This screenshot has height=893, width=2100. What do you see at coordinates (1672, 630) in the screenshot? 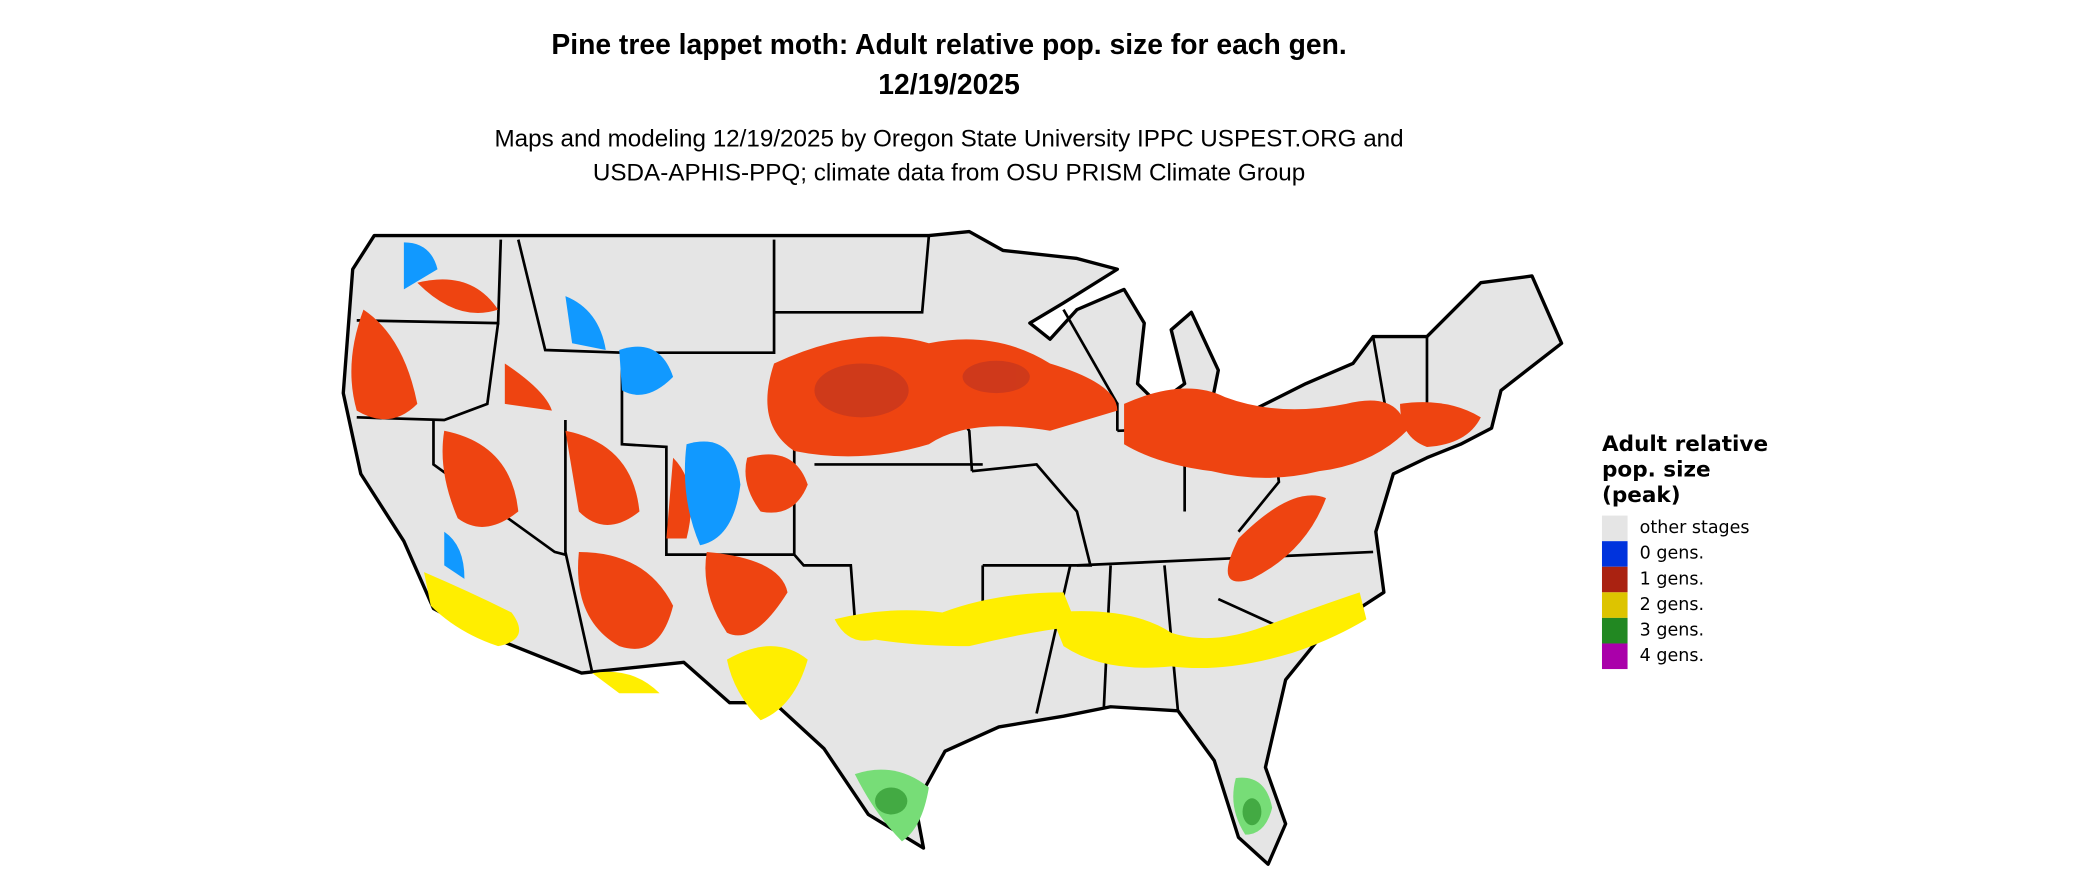
I see `legend-label: 3 gens.` at bounding box center [1672, 630].